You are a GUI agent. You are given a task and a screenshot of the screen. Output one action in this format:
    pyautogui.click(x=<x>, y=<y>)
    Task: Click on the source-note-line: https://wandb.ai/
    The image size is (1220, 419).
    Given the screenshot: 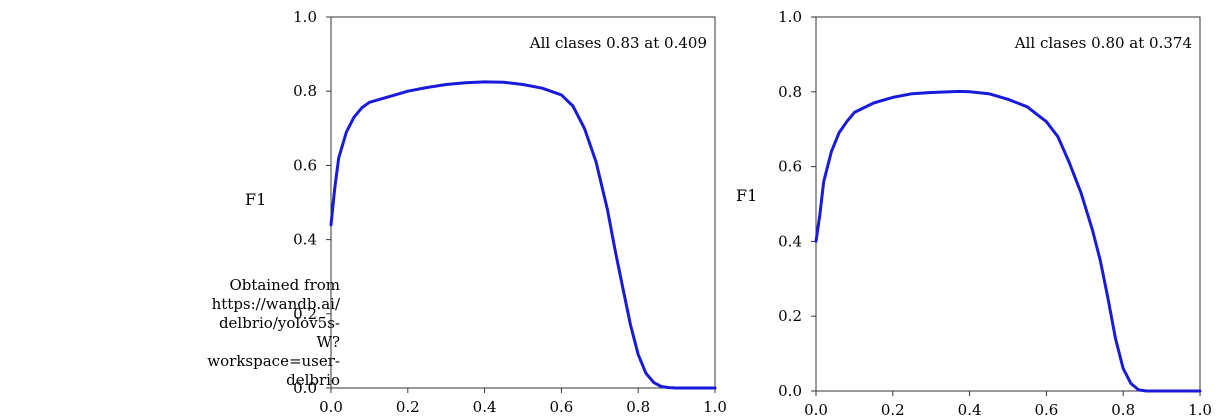 What is the action you would take?
    pyautogui.click(x=275, y=304)
    